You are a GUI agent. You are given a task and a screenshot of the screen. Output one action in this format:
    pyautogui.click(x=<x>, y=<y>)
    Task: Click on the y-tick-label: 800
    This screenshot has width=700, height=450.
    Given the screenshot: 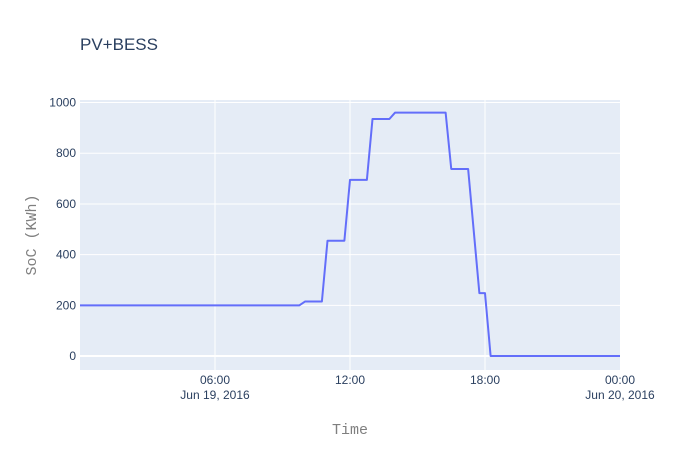 What is the action you would take?
    pyautogui.click(x=66, y=153)
    